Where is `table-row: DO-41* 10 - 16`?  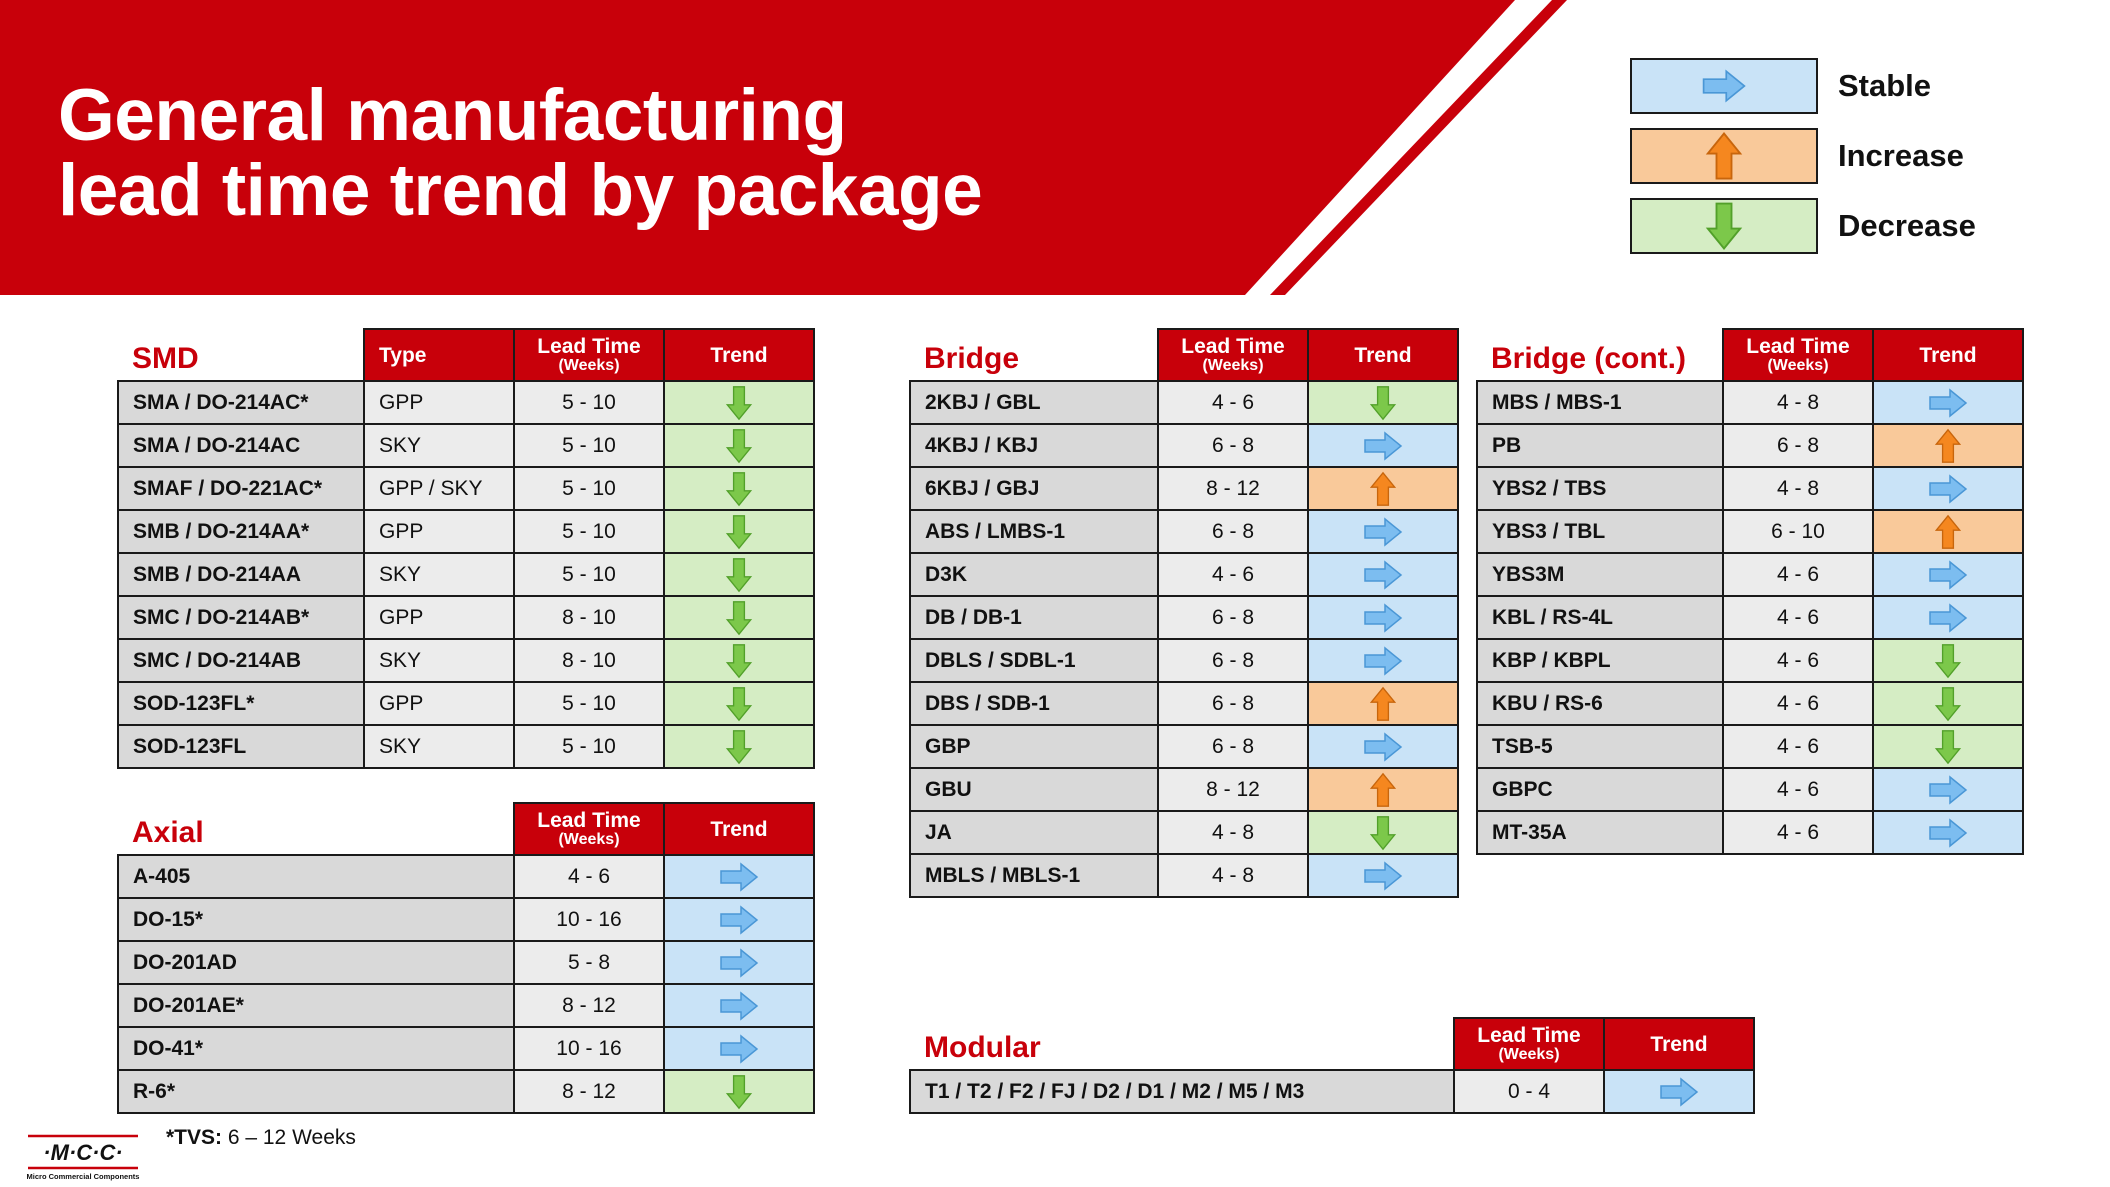 table-row: DO-41* 10 - 16 is located at coordinates (466, 1048).